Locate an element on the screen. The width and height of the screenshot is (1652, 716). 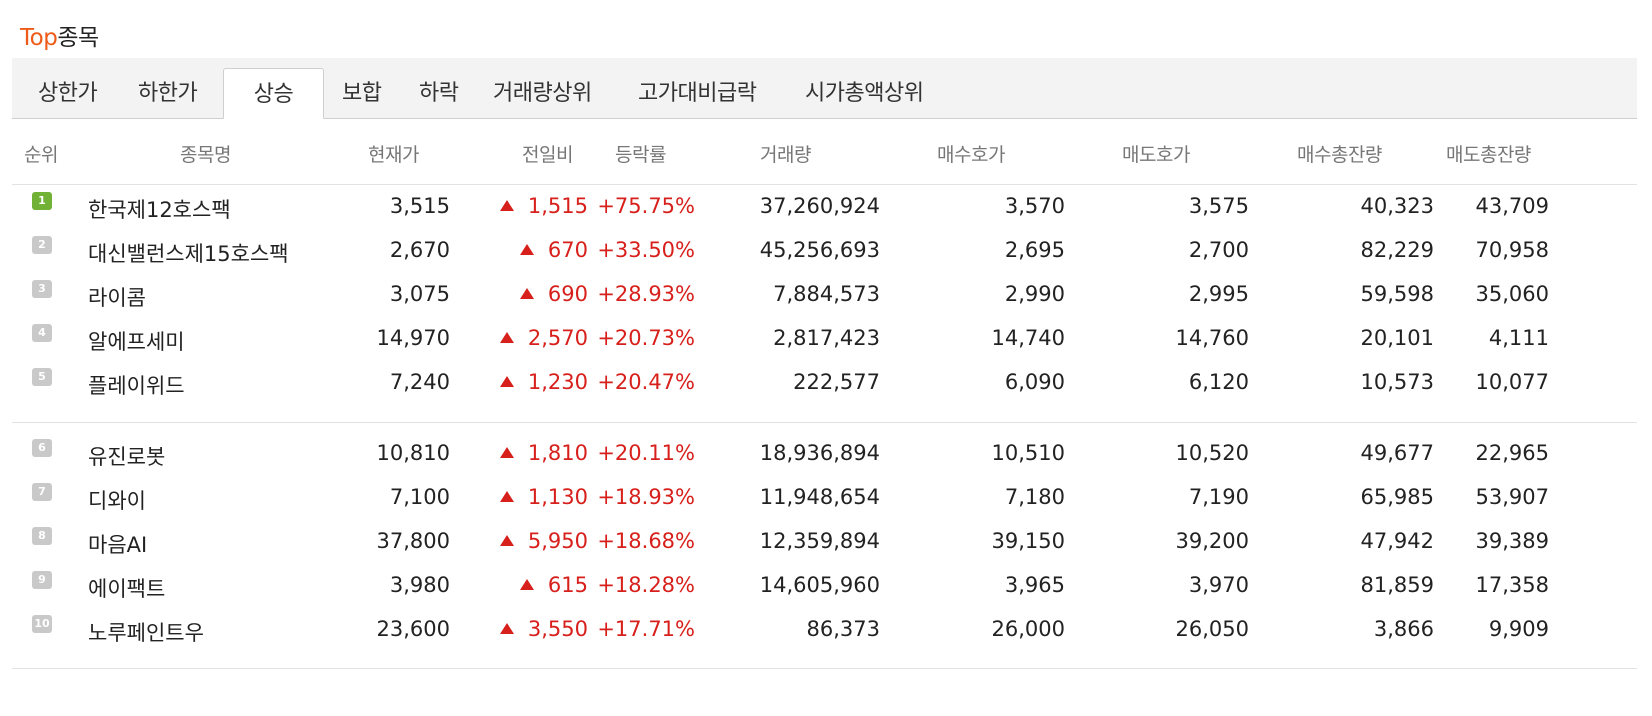
bid-total-cell: 65,985 is located at coordinates (1397, 497).